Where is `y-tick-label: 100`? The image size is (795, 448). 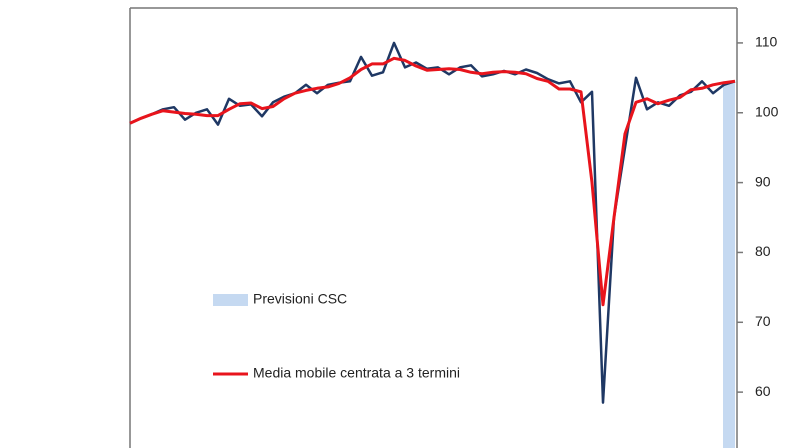 y-tick-label: 100 is located at coordinates (767, 111).